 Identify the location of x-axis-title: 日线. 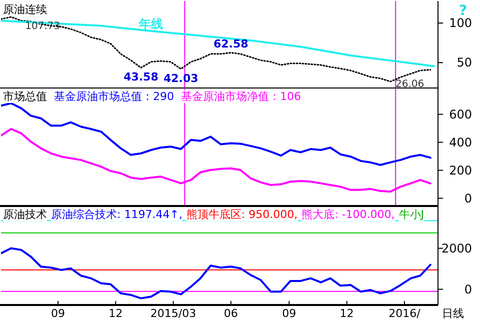
(453, 313).